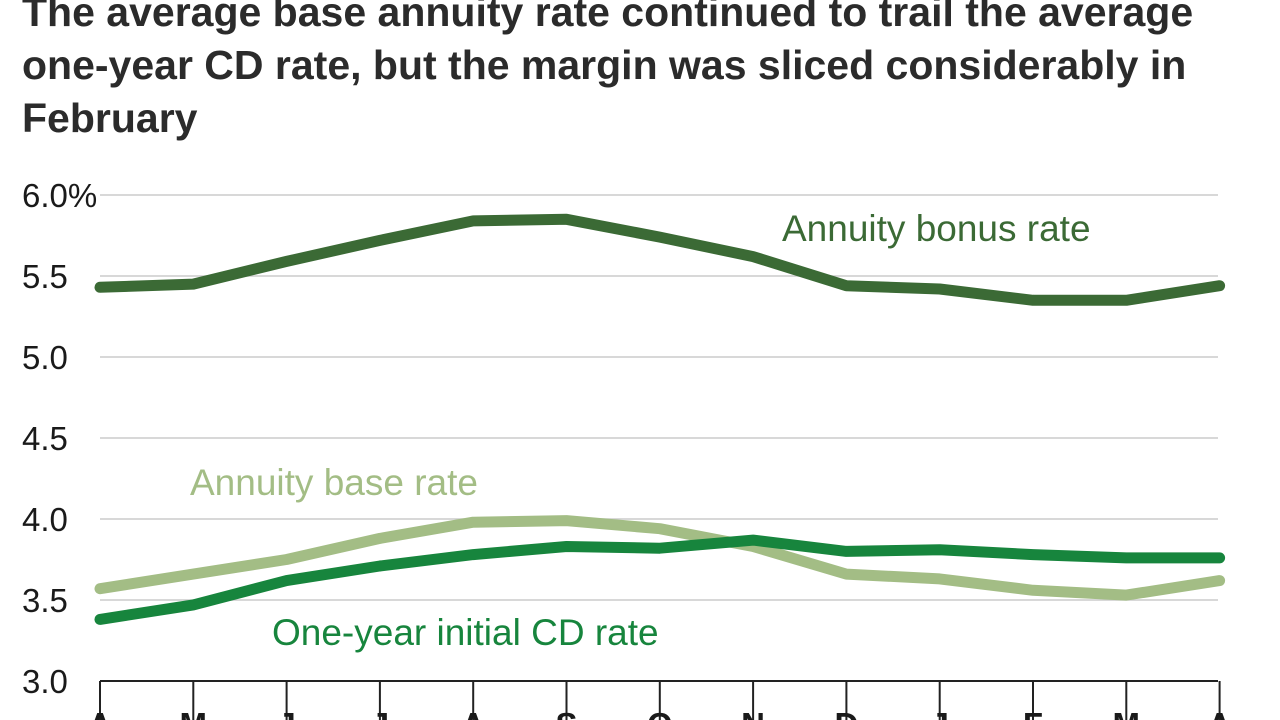 The height and width of the screenshot is (720, 1280). Describe the element at coordinates (753, 713) in the screenshot. I see `x-tick-label-7: N` at that location.